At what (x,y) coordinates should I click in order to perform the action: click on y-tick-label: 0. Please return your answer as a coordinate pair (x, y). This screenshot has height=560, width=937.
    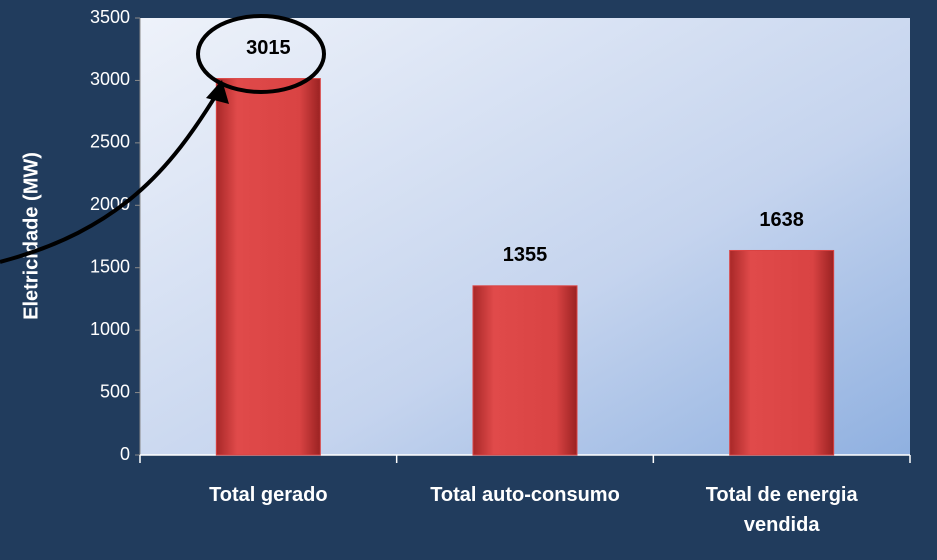
    Looking at the image, I should click on (125, 454).